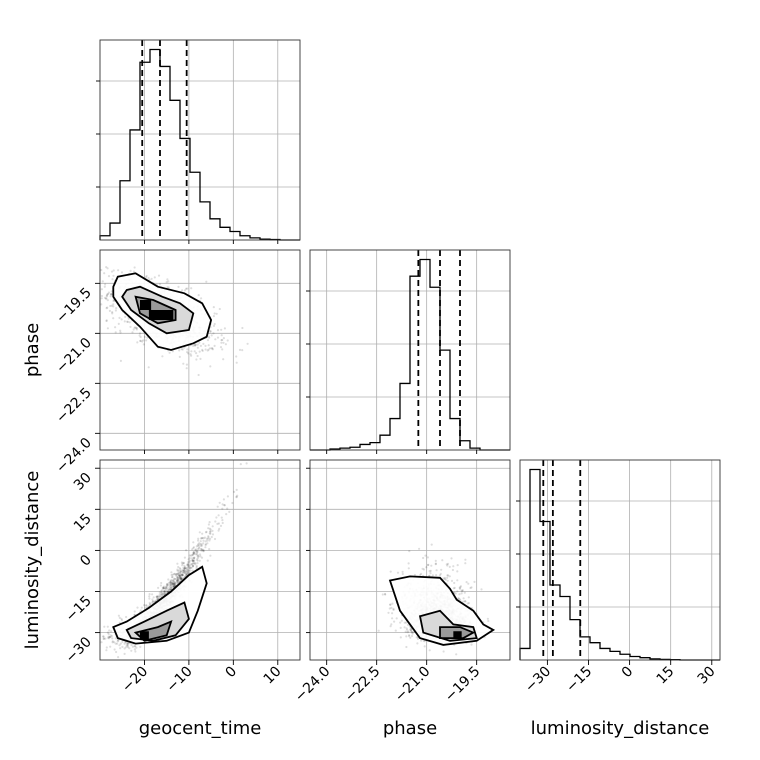 This screenshot has height=760, width=760. What do you see at coordinates (313, 685) in the screenshot?
I see `tick-label-phase: −24.0` at bounding box center [313, 685].